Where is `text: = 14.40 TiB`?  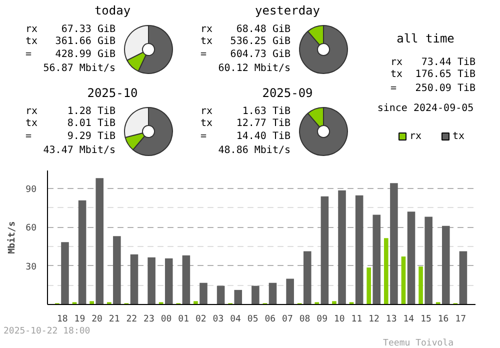
text: = 14.40 TiB is located at coordinates (245, 136).